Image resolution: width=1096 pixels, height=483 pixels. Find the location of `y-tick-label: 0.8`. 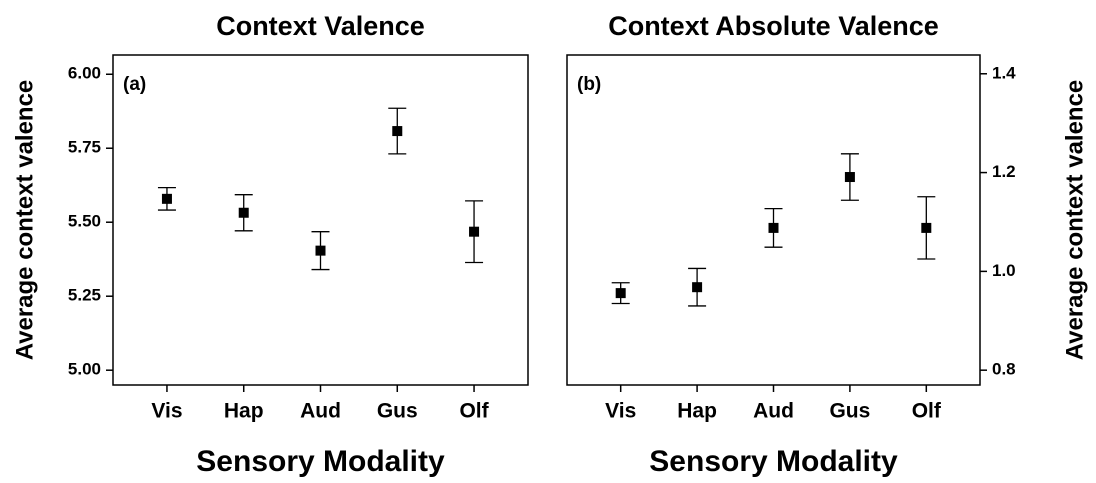

y-tick-label: 0.8 is located at coordinates (1004, 369).